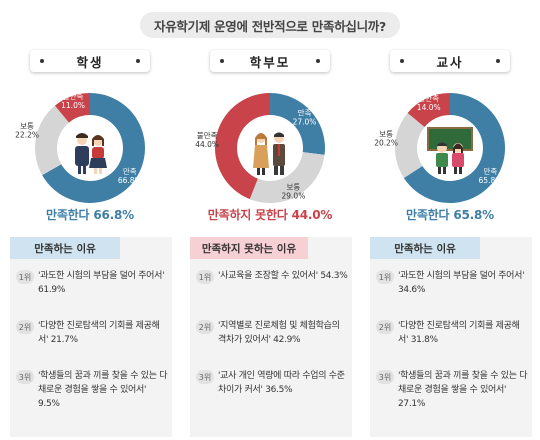 The width and height of the screenshot is (540, 440). I want to click on reason-item: 2위 '다양한 진로탐색의 기회를 제공해서' 31.8%, so click(452, 333).